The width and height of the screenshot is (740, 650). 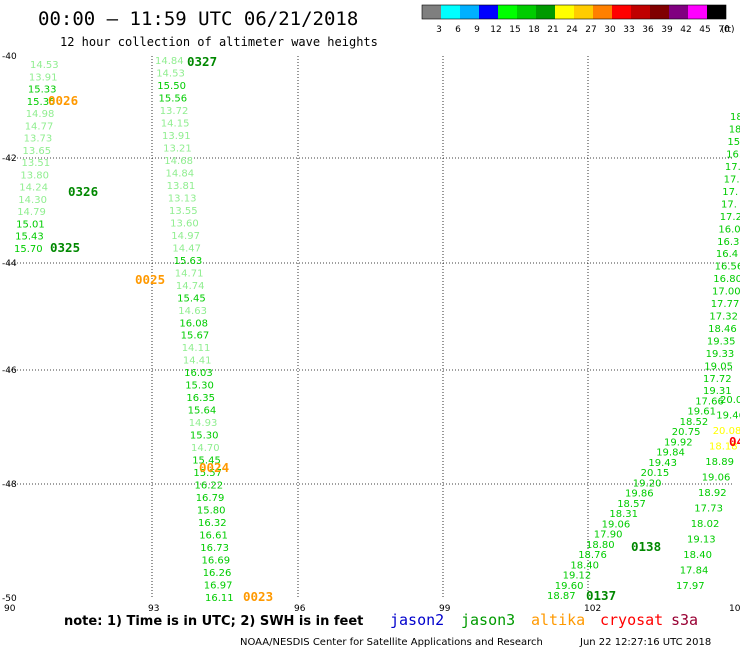 I want to click on wave-height-value: 17.72, so click(x=717, y=379).